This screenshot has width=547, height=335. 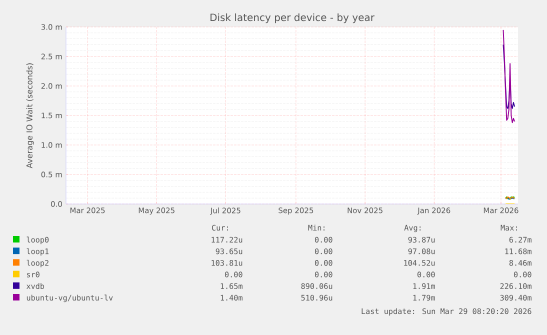 I want to click on chart-title: Disk latency per device - by year, so click(x=292, y=18).